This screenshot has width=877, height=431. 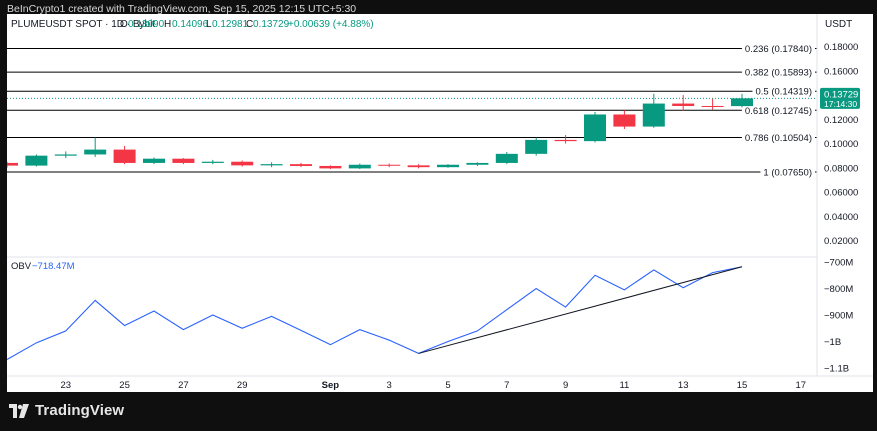 I want to click on fib-level-label: 0.236 (0.17840), so click(x=778, y=49).